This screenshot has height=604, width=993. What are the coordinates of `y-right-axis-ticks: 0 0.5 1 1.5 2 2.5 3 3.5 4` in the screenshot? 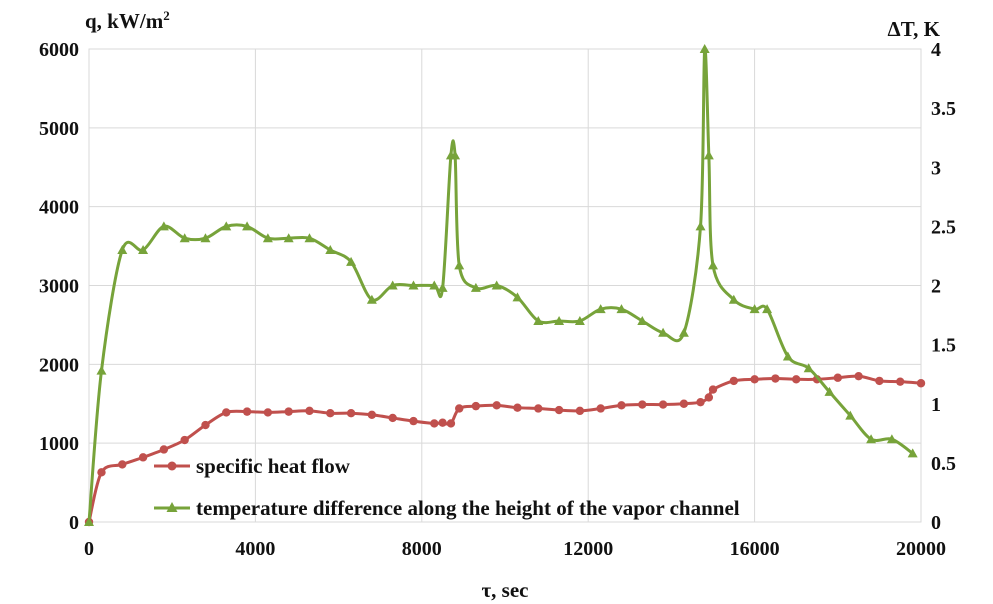 It's located at (943, 286).